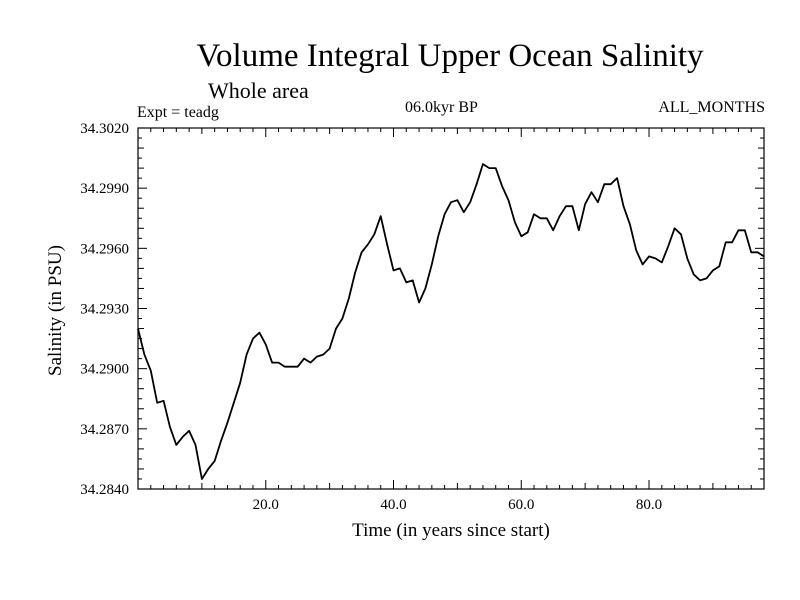 Image resolution: width=800 pixels, height=600 pixels. I want to click on x-tick-label: 40.0, so click(393, 505).